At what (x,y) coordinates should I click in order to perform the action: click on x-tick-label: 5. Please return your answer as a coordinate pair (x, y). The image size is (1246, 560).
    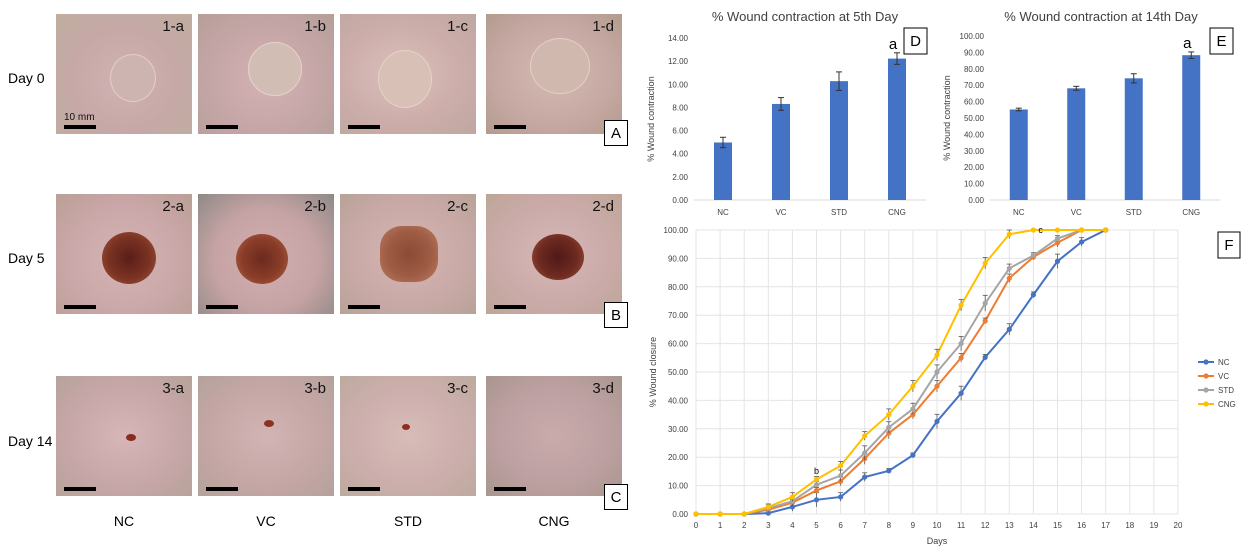
    Looking at the image, I should click on (816, 525).